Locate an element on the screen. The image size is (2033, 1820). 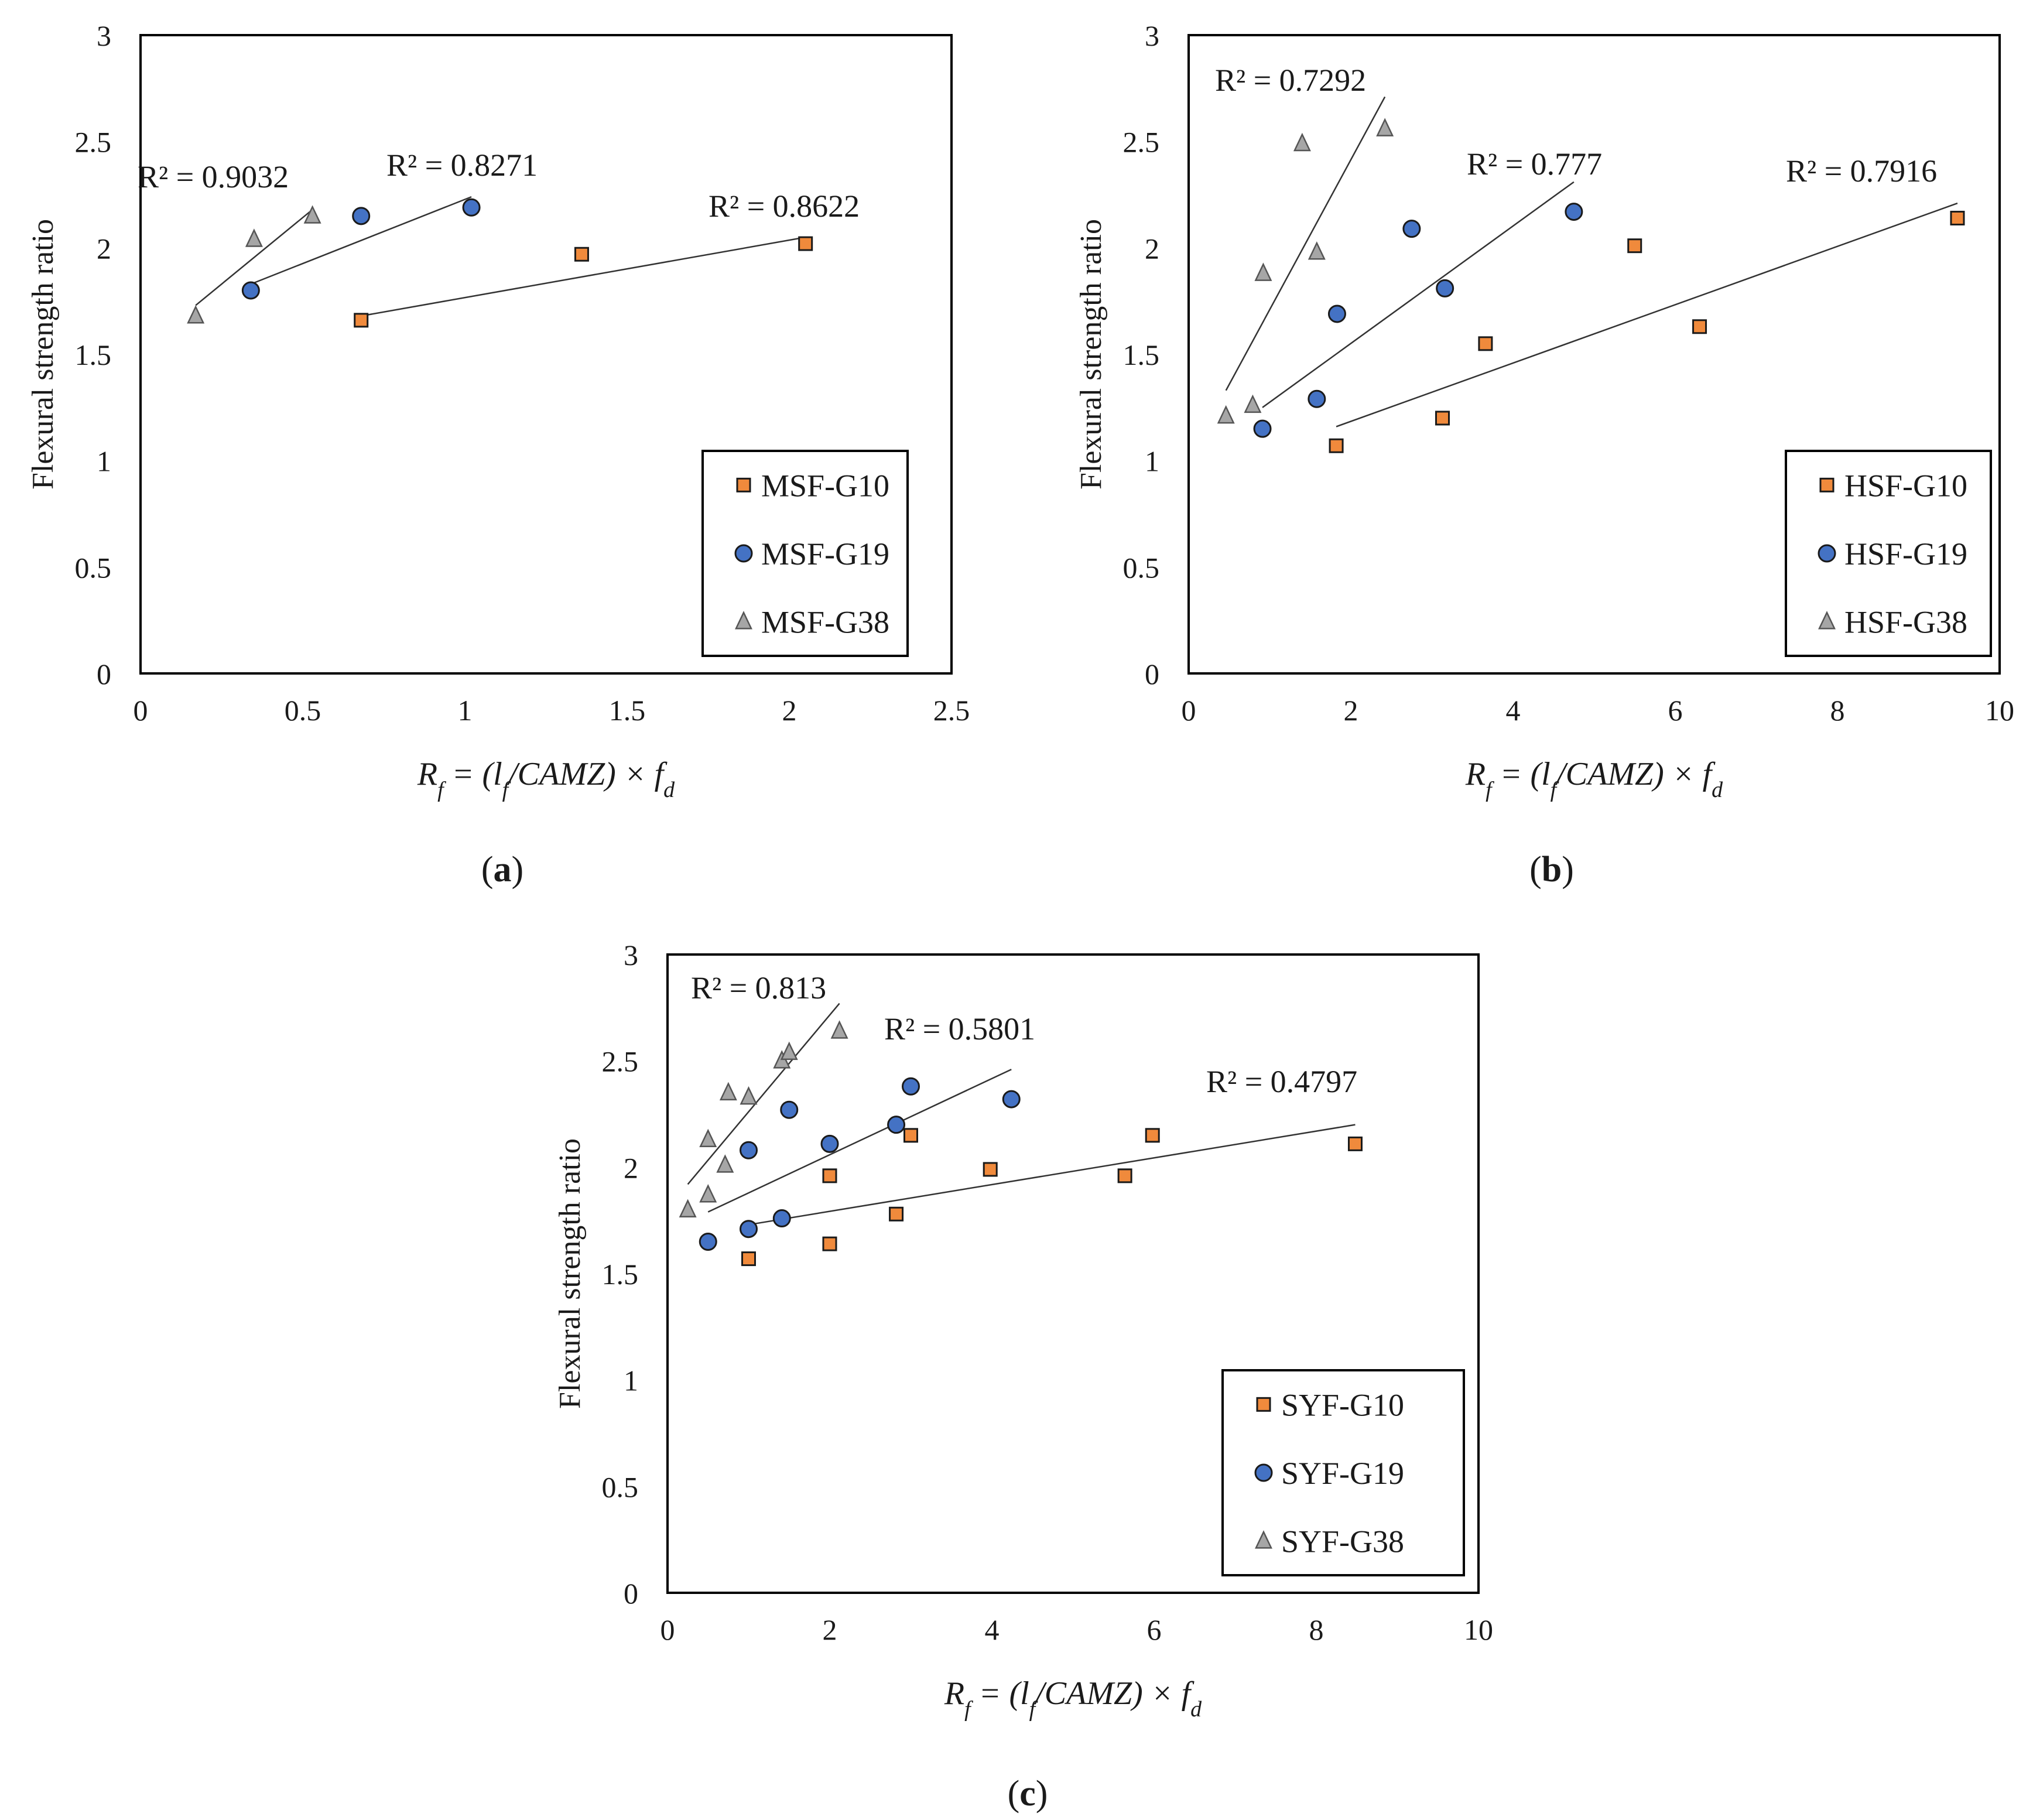
x-tick-label: 1 is located at coordinates (465, 710).